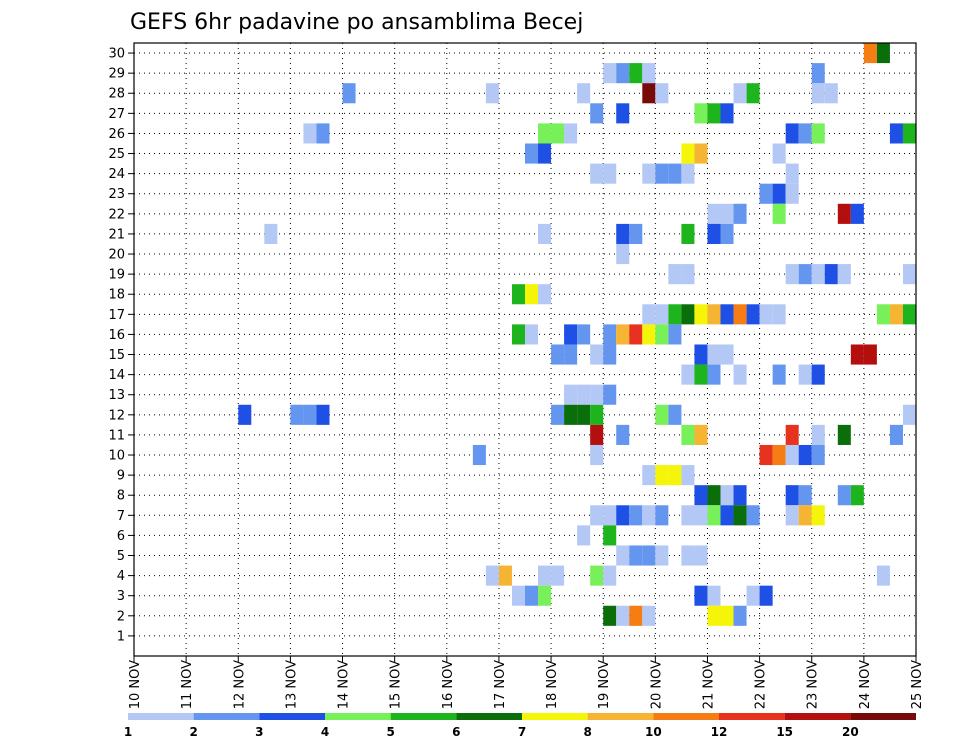 This screenshot has height=742, width=960. Describe the element at coordinates (708, 684) in the screenshot. I see `x-tick-label: 21 NOV` at that location.